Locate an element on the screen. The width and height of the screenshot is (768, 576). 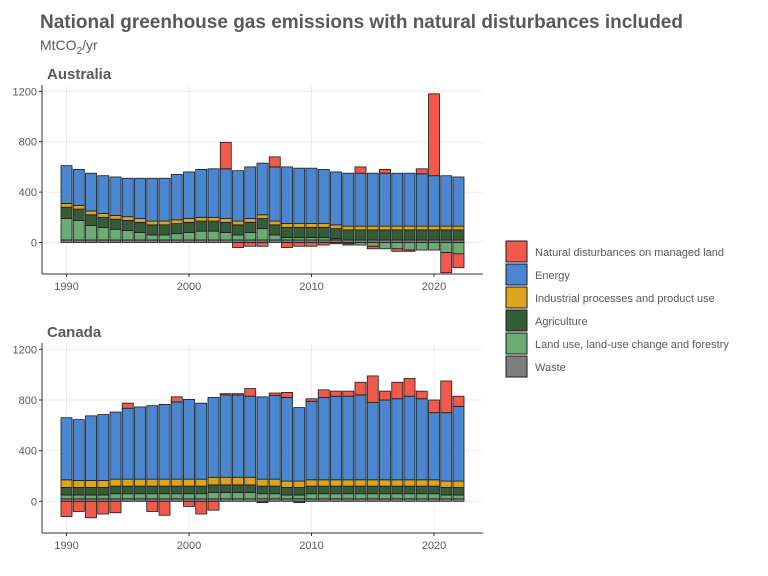
bar-energy-2017 is located at coordinates (397, 199).